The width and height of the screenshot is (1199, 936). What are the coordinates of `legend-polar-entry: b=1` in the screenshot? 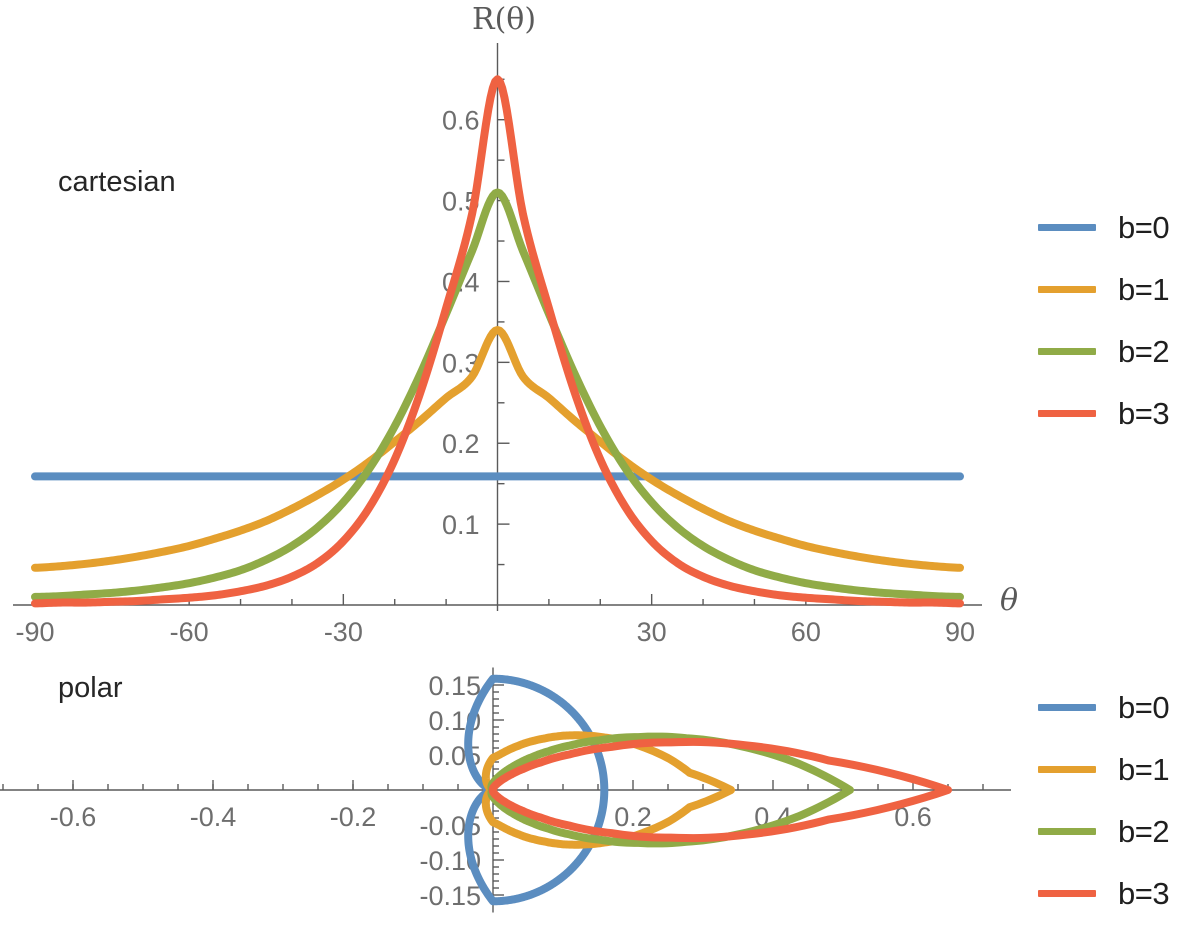 It's located at (1104, 769).